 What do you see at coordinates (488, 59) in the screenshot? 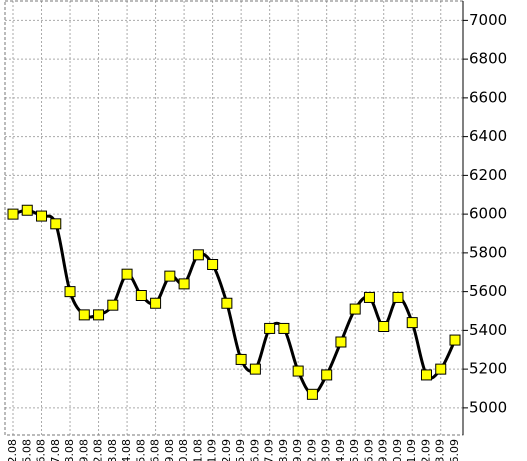
I see `y-tick-label: 6800` at bounding box center [488, 59].